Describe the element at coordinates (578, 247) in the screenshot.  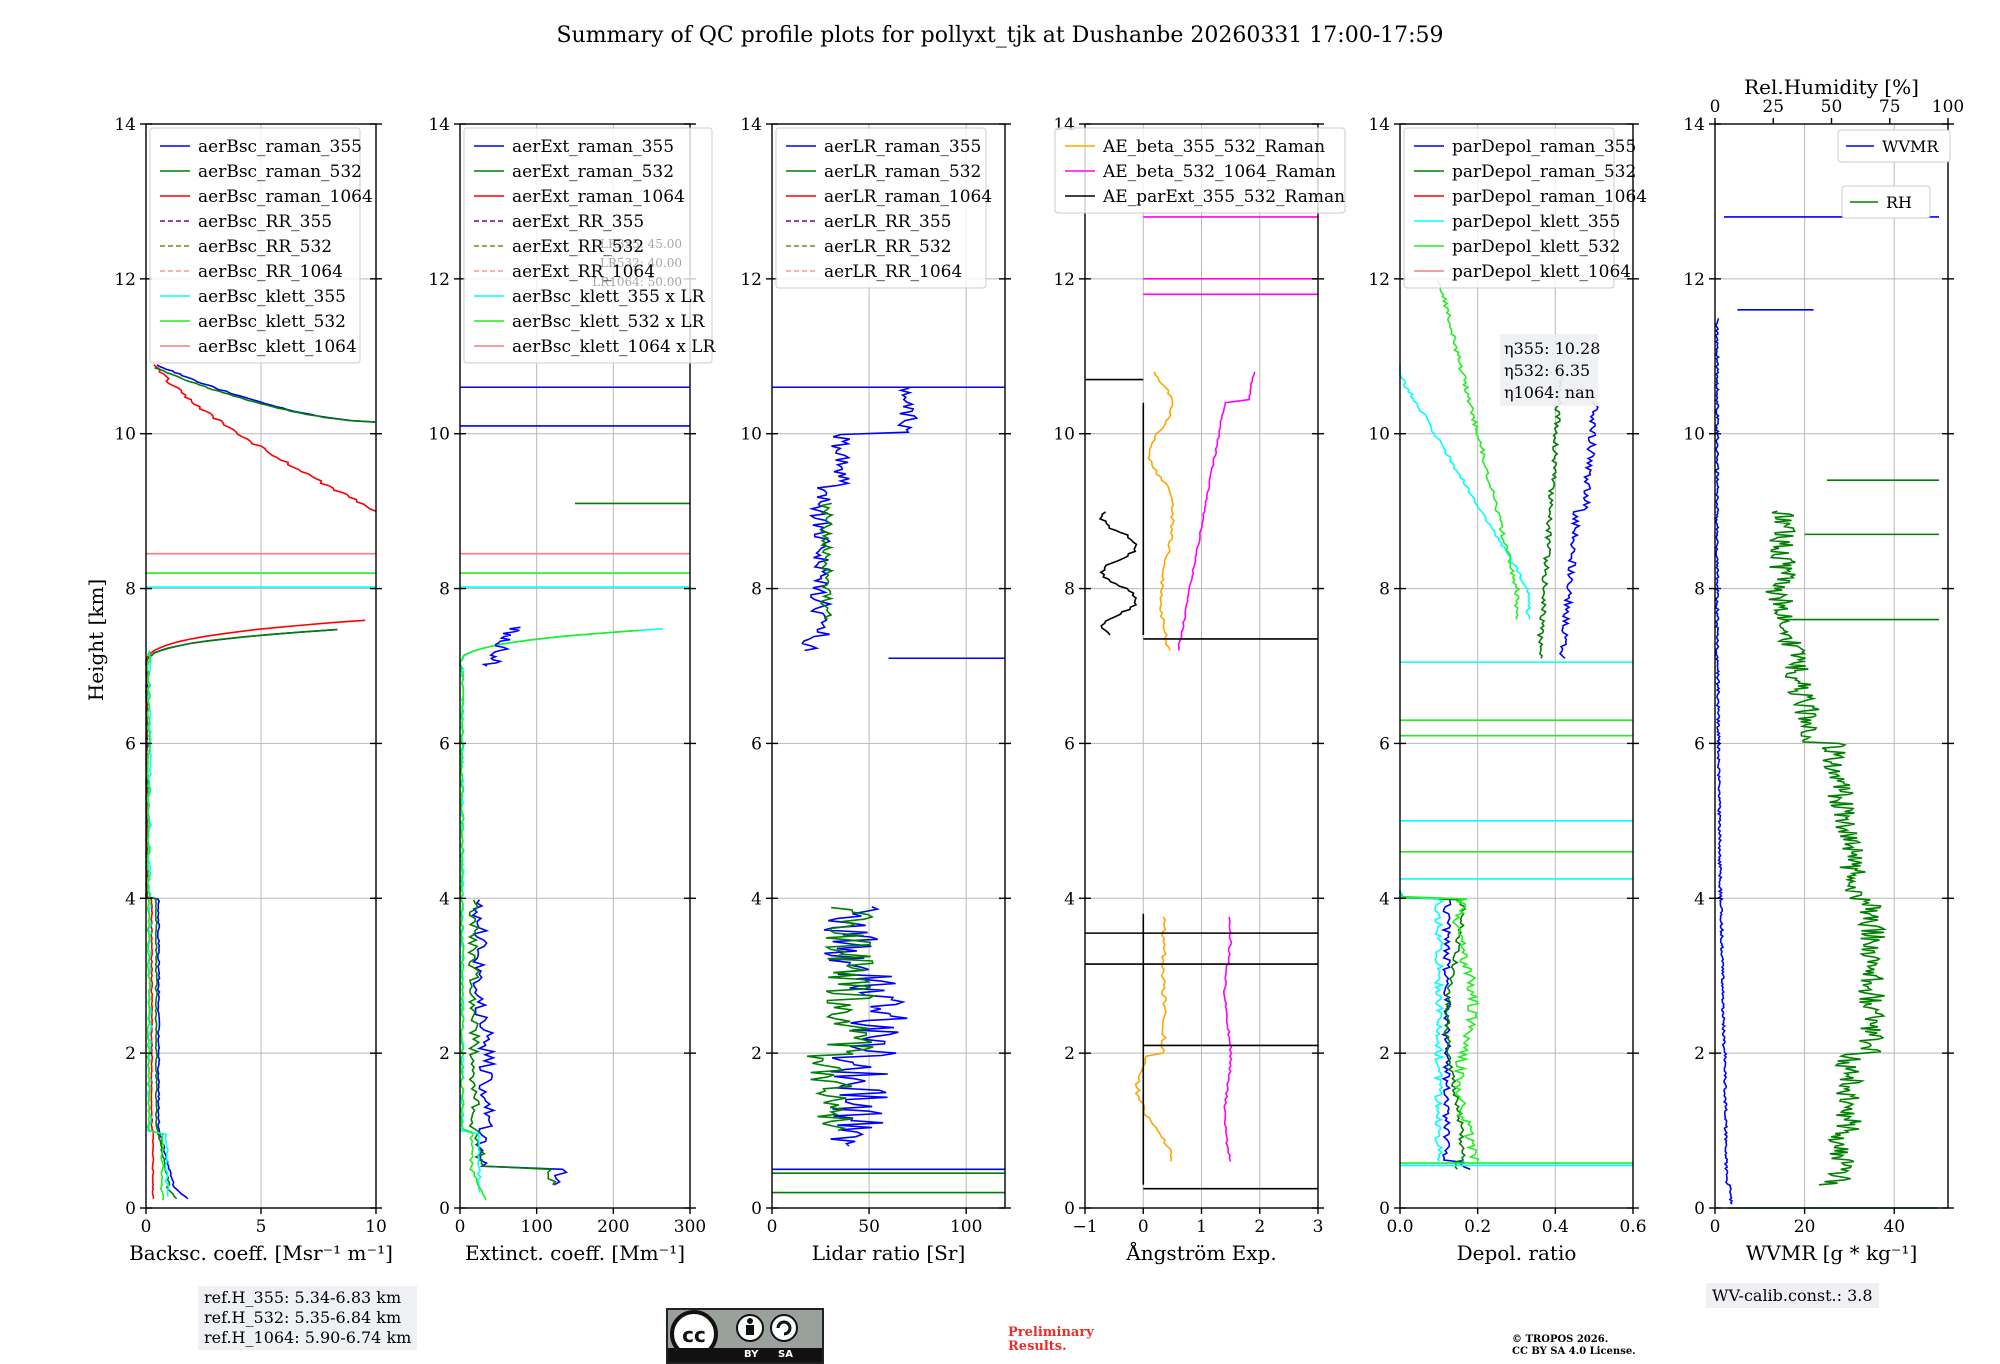
I see `legend-entry: aerExt_RR_532` at that location.